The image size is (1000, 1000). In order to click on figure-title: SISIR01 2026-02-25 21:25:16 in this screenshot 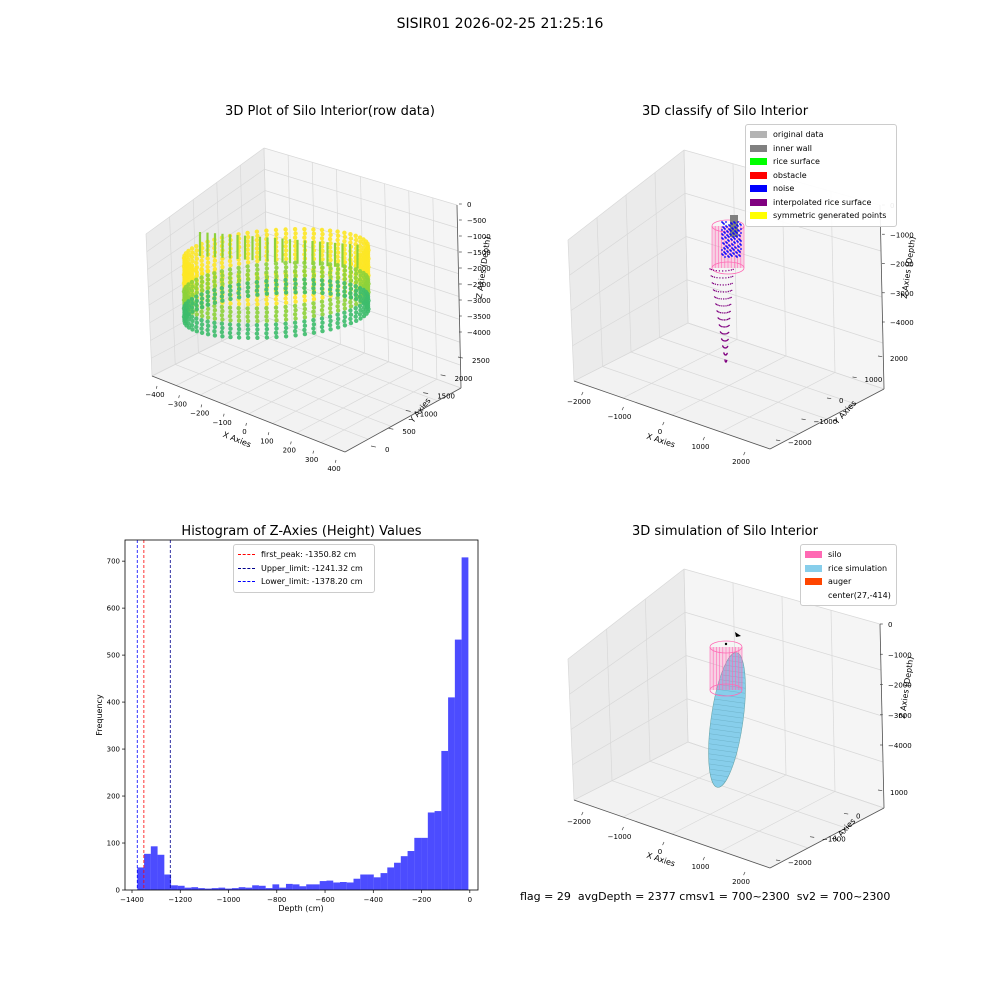, I will do `click(500, 24)`.